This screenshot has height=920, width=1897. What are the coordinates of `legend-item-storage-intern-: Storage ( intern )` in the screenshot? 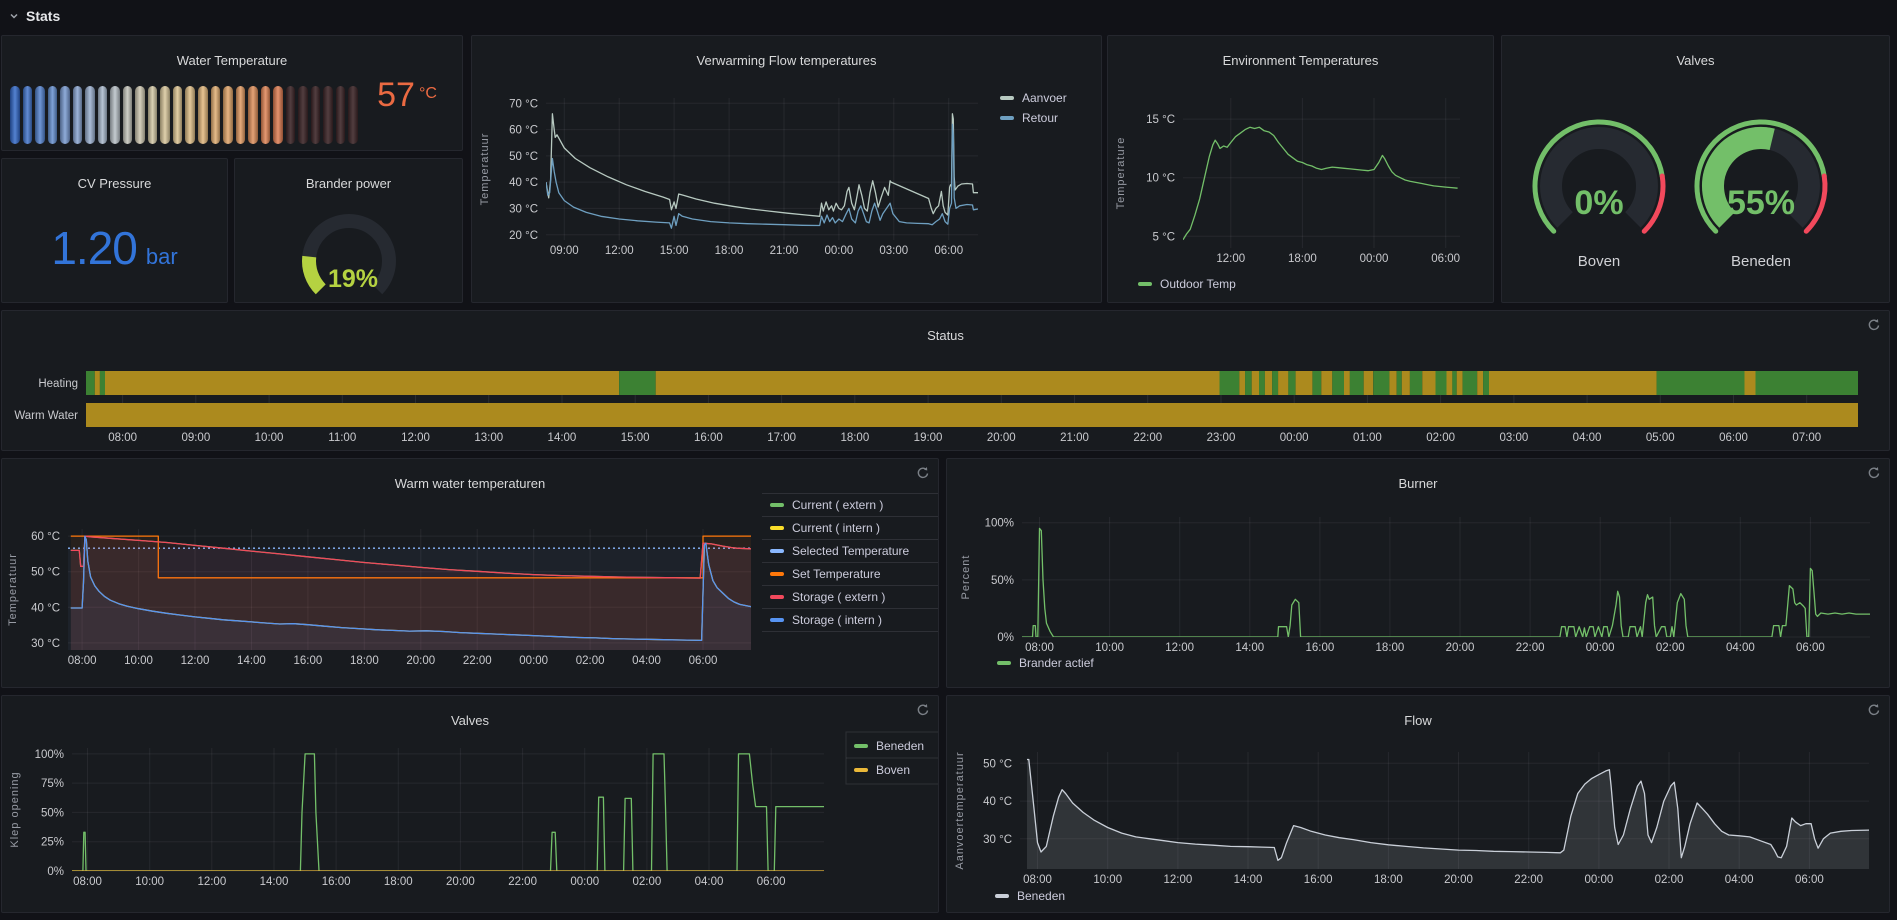 It's located at (826, 620).